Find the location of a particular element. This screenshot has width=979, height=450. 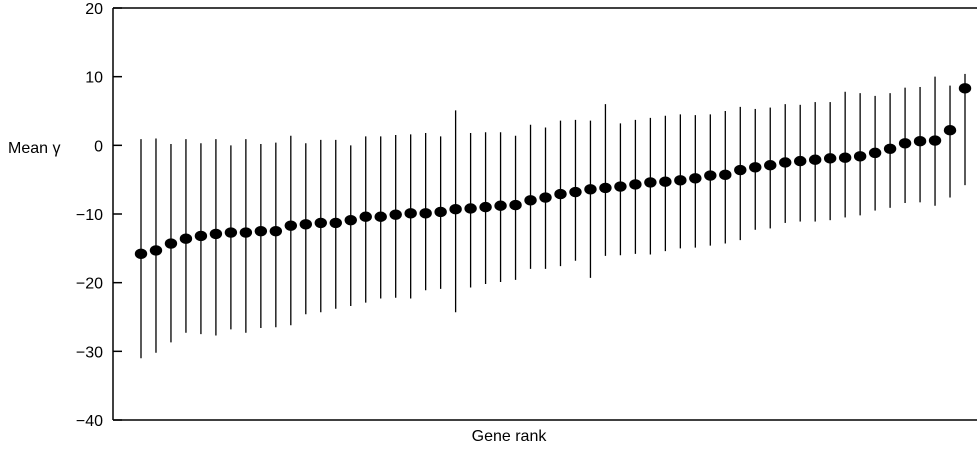

y-axis-title: Mean γ is located at coordinates (34, 148).